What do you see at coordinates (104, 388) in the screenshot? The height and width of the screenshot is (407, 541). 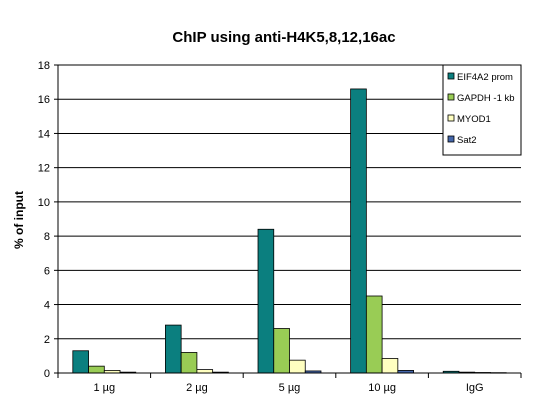 I see `x-tick-label: 1 µg` at bounding box center [104, 388].